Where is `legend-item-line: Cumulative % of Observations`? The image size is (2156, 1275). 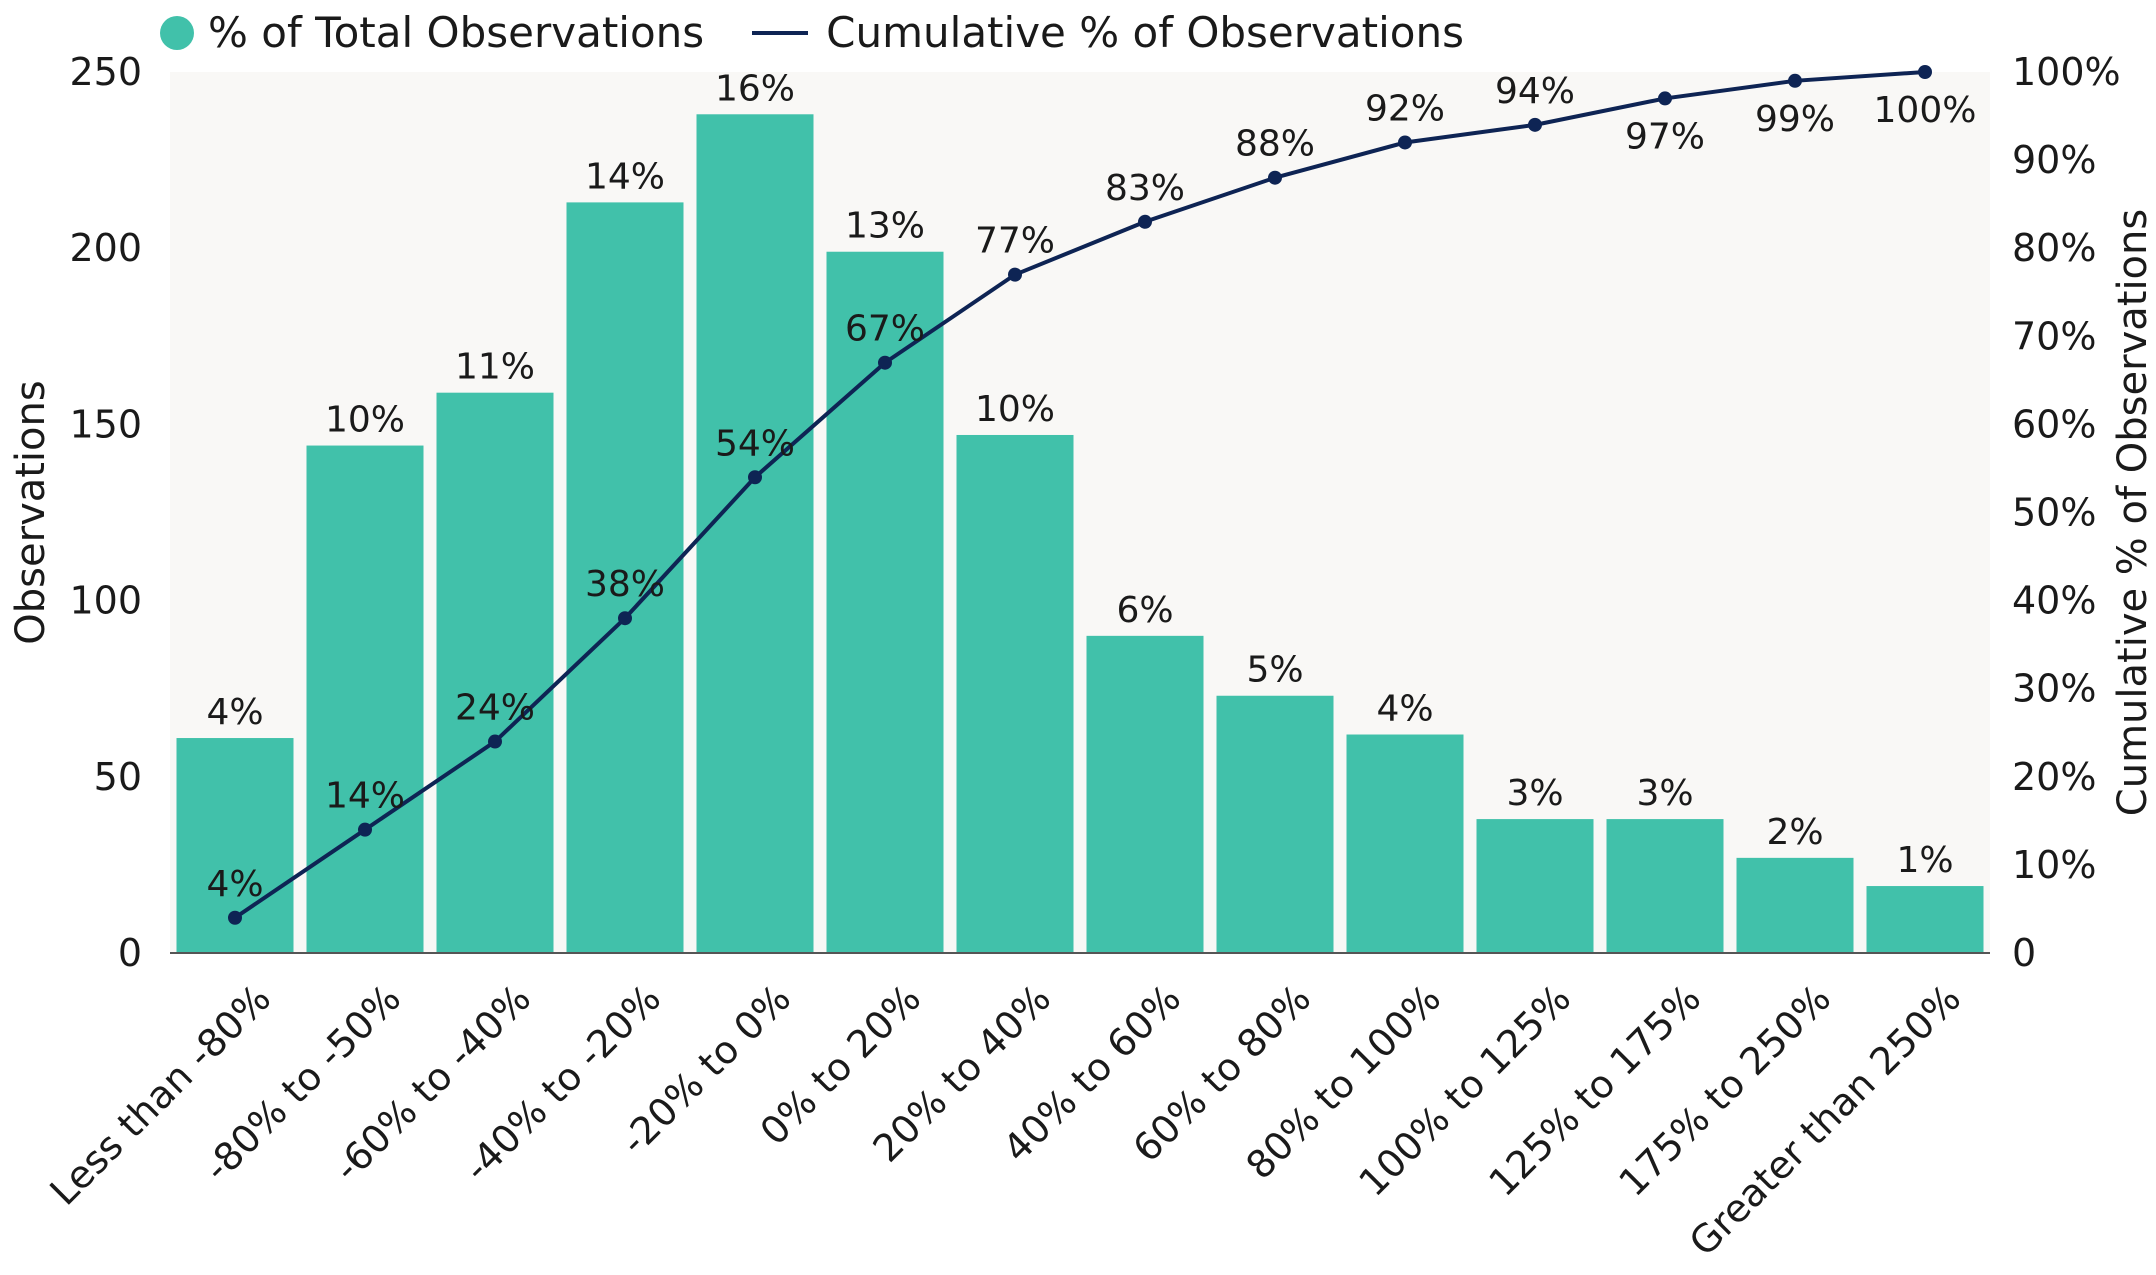 legend-item-line: Cumulative % of Observations is located at coordinates (1108, 32).